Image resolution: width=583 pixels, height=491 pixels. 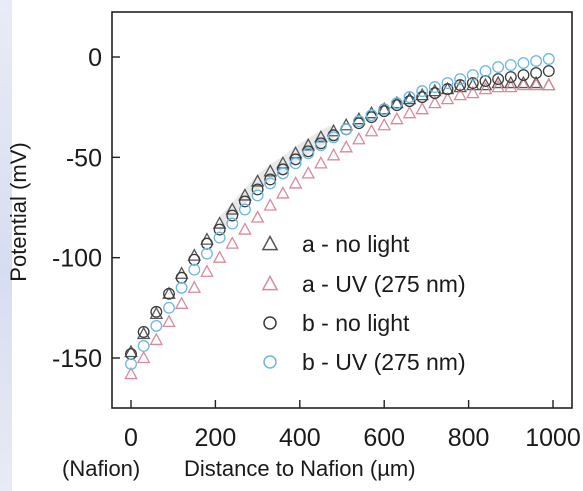 I want to click on error-band-shape, so click(x=276, y=178).